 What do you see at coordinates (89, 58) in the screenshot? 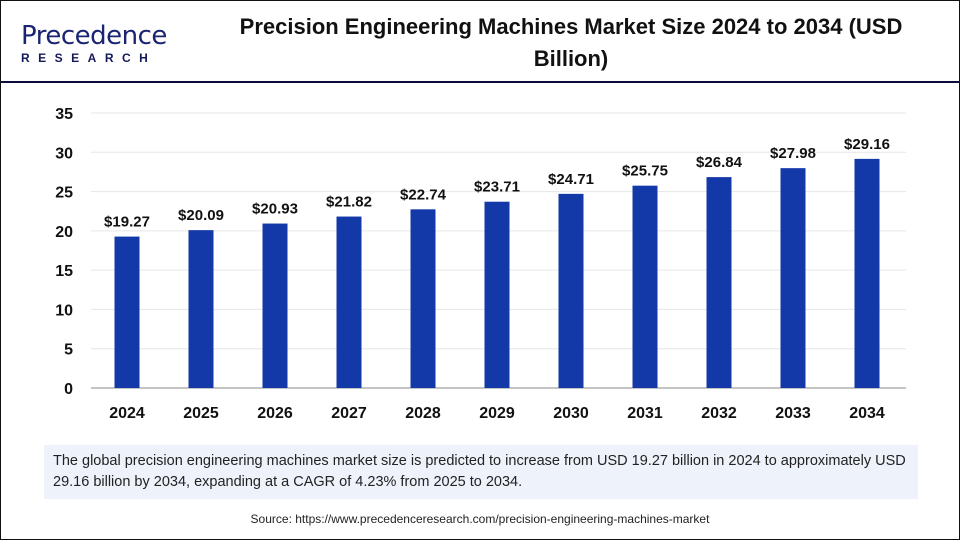
I see `logo-subtitle: RESEARCH` at bounding box center [89, 58].